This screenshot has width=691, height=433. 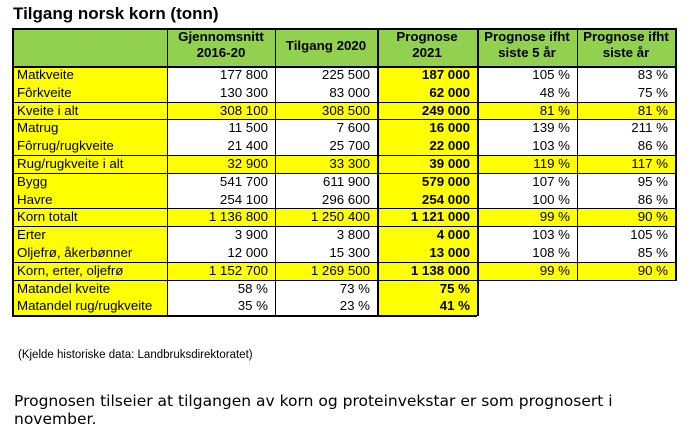 I want to click on column-header: Gjennomsnitt 2016-20, so click(x=221, y=47).